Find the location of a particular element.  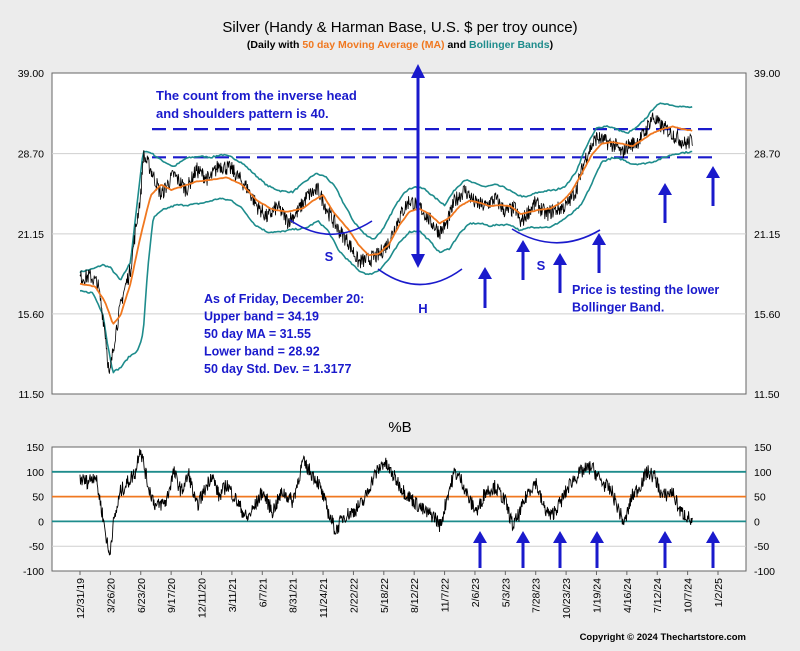

price-y-tick-label-left: 21.15 is located at coordinates (31, 235).